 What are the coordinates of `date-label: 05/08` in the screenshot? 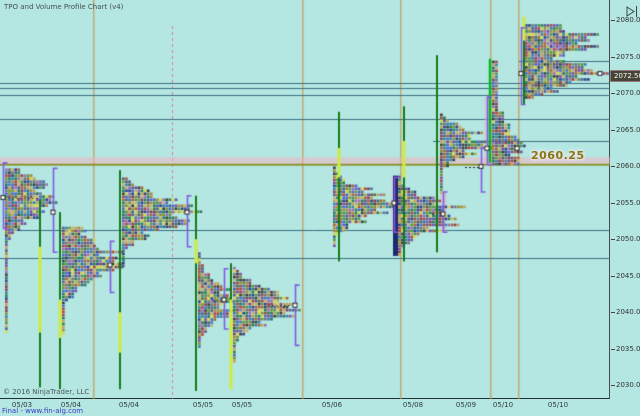 It's located at (413, 405).